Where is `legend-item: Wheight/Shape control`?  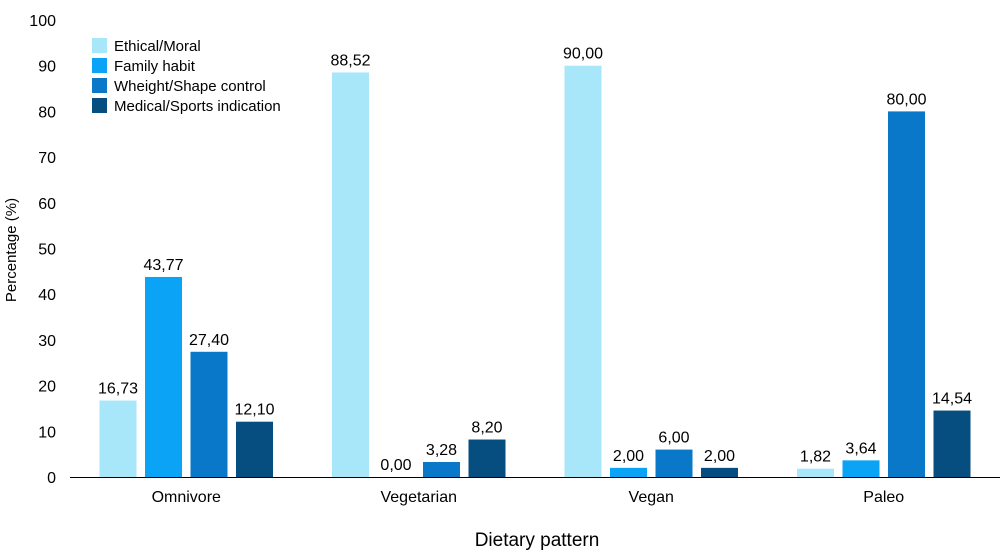 legend-item: Wheight/Shape control is located at coordinates (179, 86).